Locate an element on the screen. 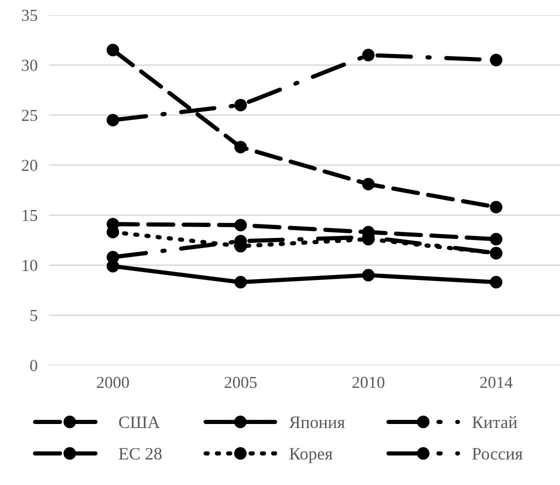 This screenshot has width=560, height=485. x-tick-label: 2010 is located at coordinates (368, 382).